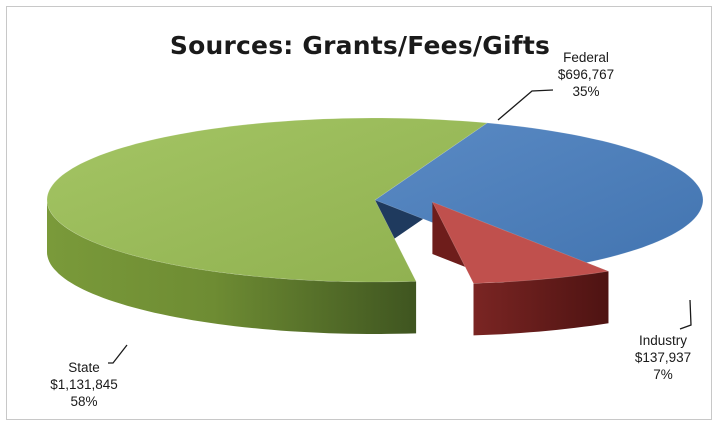  I want to click on leader-line-industry, so click(685, 314).